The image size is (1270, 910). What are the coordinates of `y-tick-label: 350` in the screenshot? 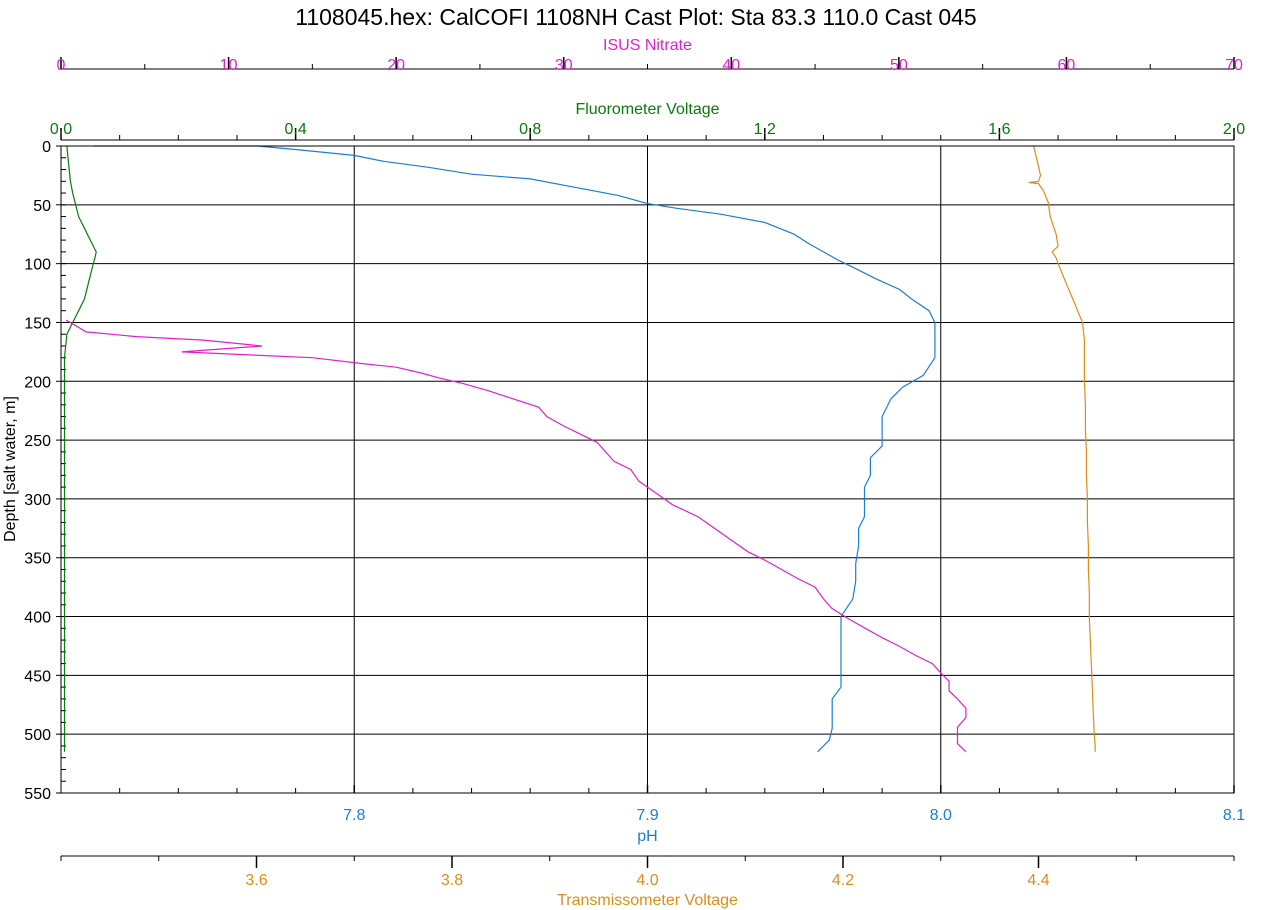 It's located at (37, 559).